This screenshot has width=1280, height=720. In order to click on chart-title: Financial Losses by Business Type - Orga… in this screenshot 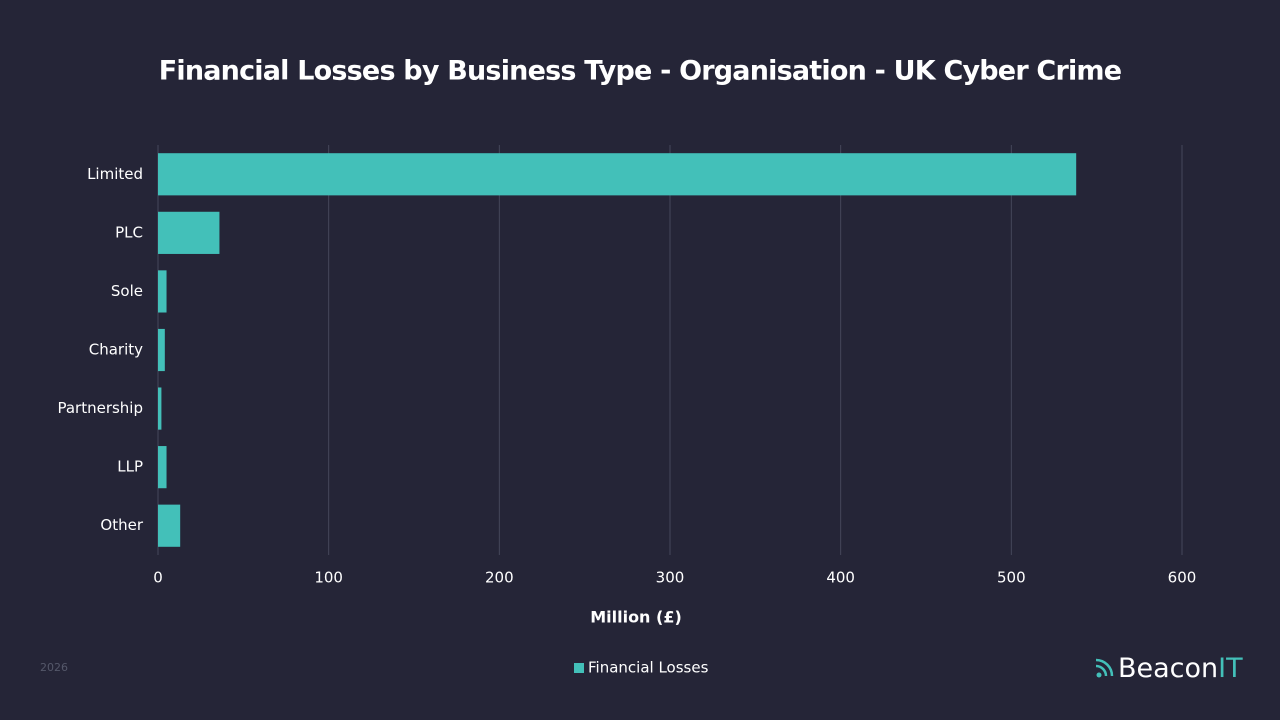, I will do `click(640, 71)`.